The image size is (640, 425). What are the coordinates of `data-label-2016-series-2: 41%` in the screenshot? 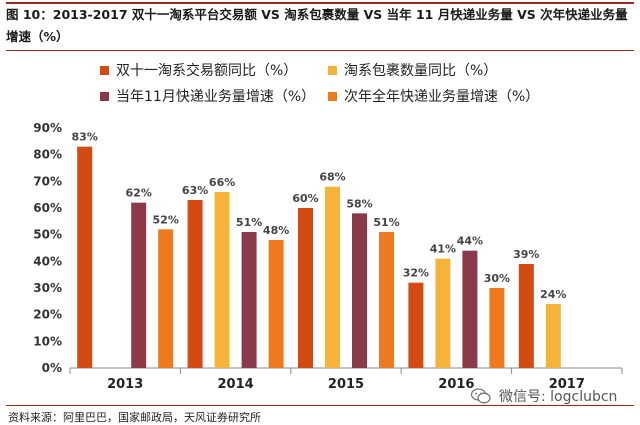 It's located at (443, 249).